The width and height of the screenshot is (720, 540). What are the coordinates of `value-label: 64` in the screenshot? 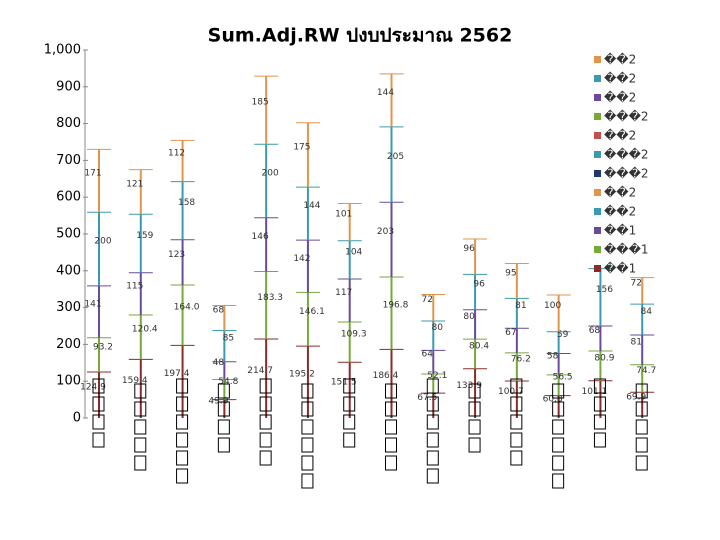 It's located at (428, 355).